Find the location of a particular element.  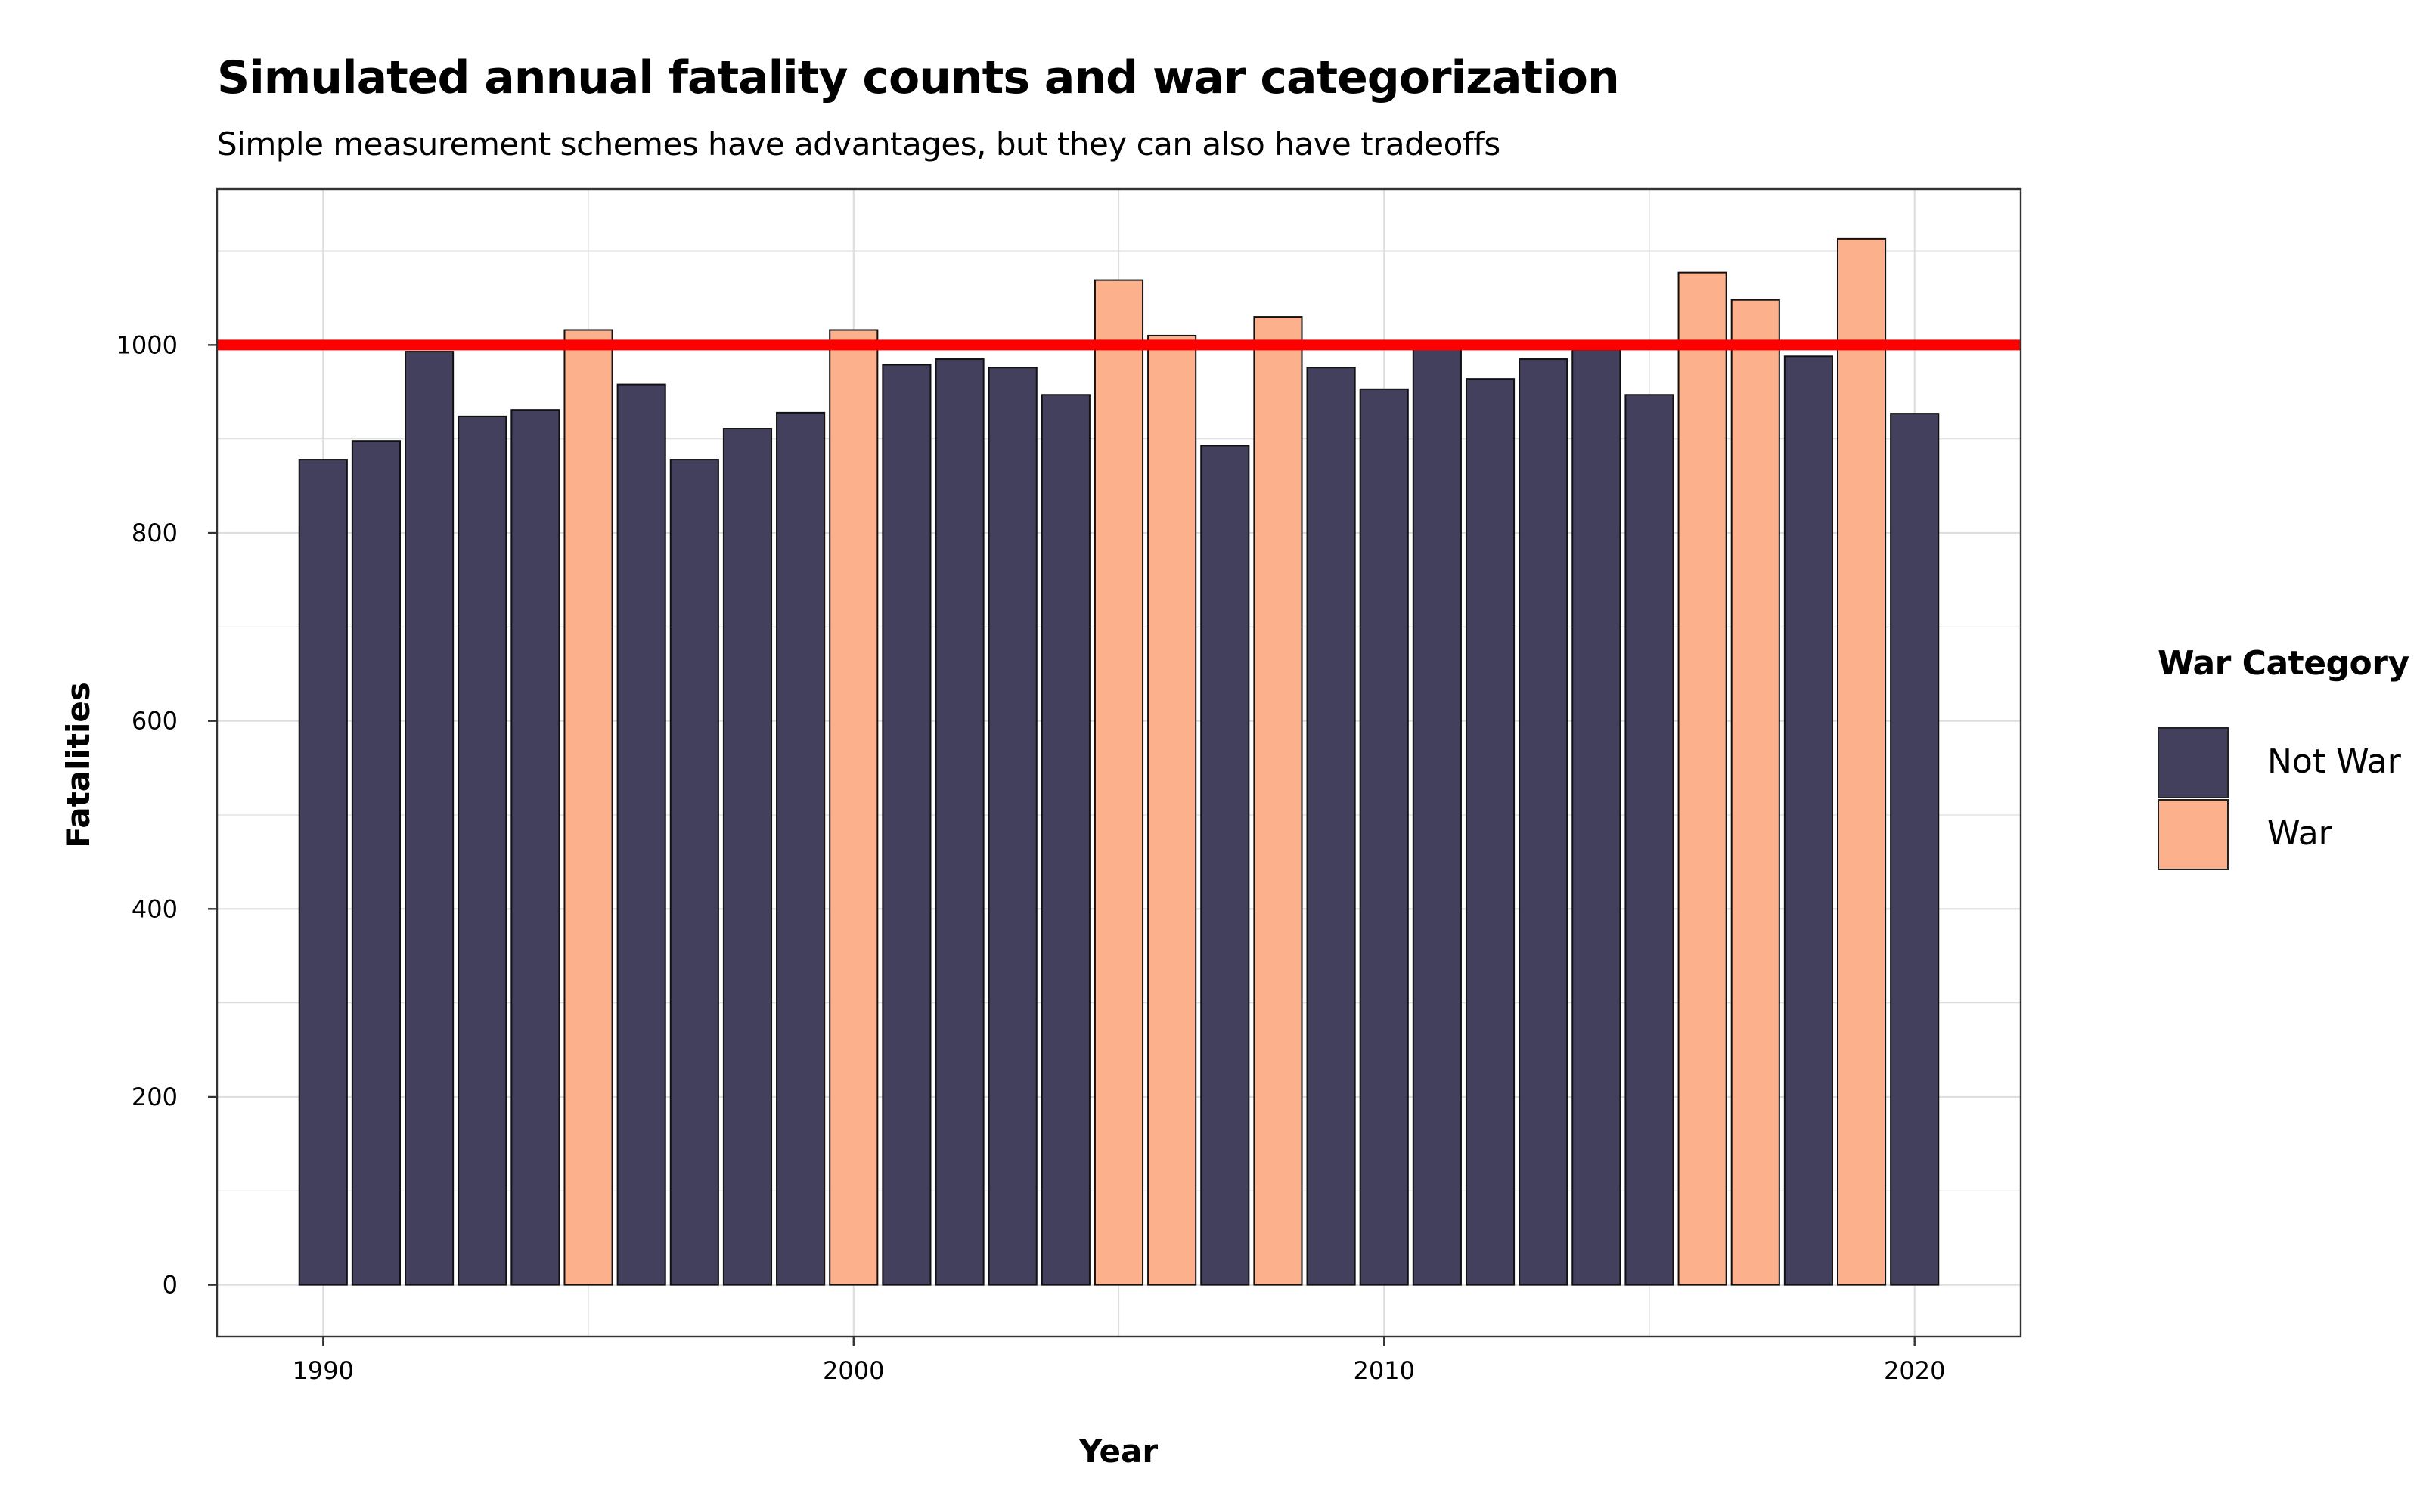

y-axis-title: Fatalities is located at coordinates (78, 765).